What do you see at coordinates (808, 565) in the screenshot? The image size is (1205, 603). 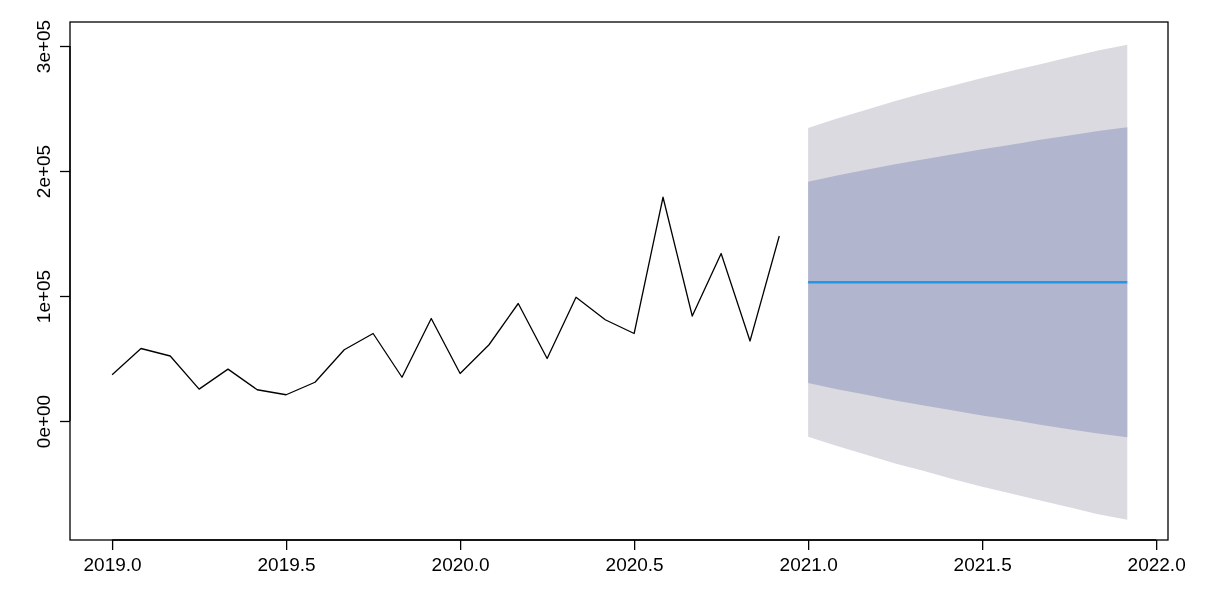 I see `x-tick-label: 2021.0` at bounding box center [808, 565].